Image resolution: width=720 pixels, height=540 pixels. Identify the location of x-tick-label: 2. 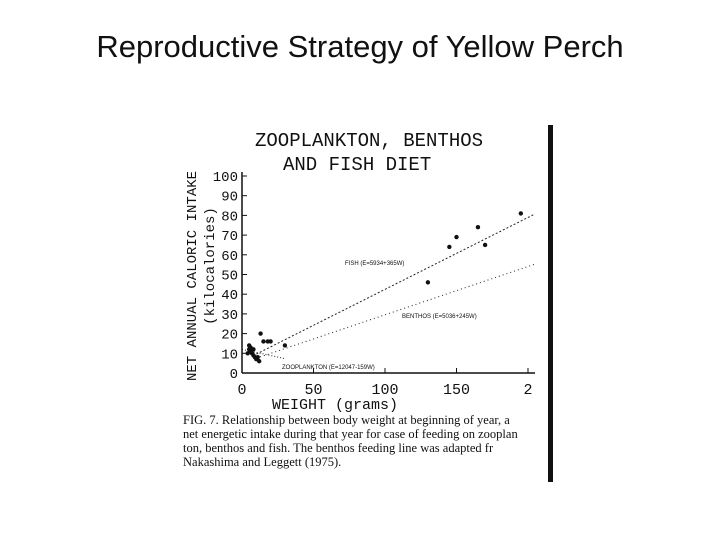
(527, 390).